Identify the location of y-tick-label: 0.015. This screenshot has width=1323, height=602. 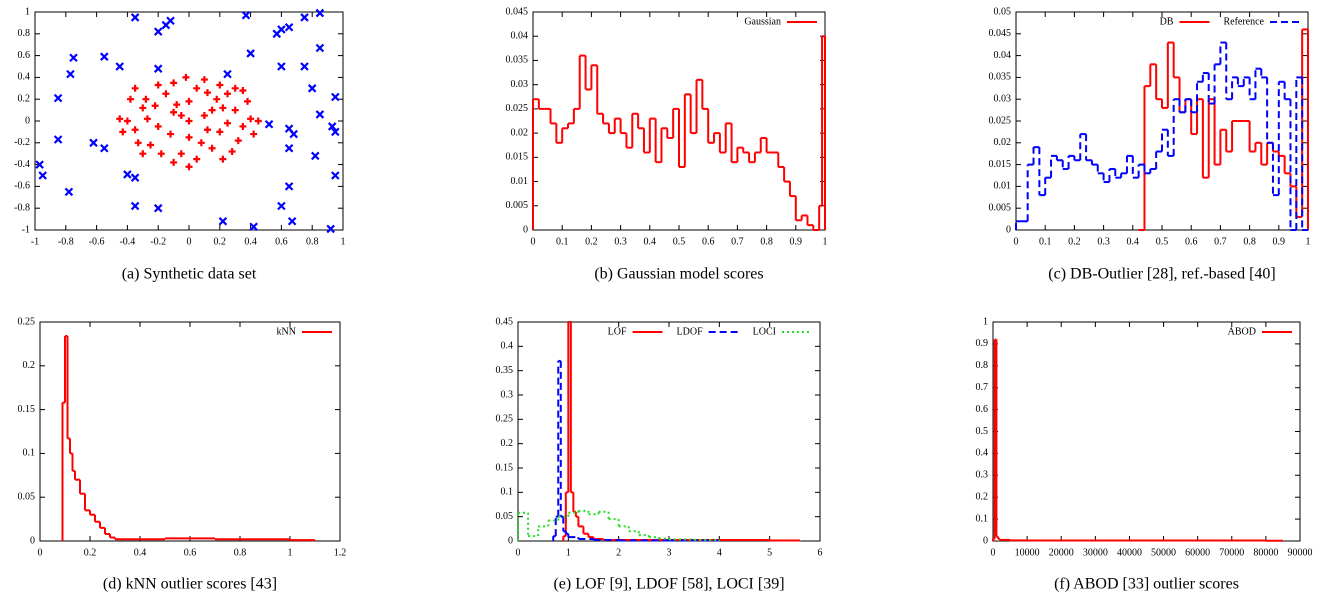
(517, 157).